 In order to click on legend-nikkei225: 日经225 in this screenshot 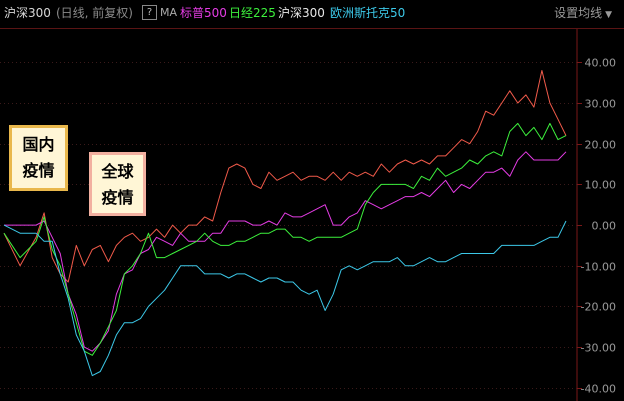, I will do `click(252, 13)`.